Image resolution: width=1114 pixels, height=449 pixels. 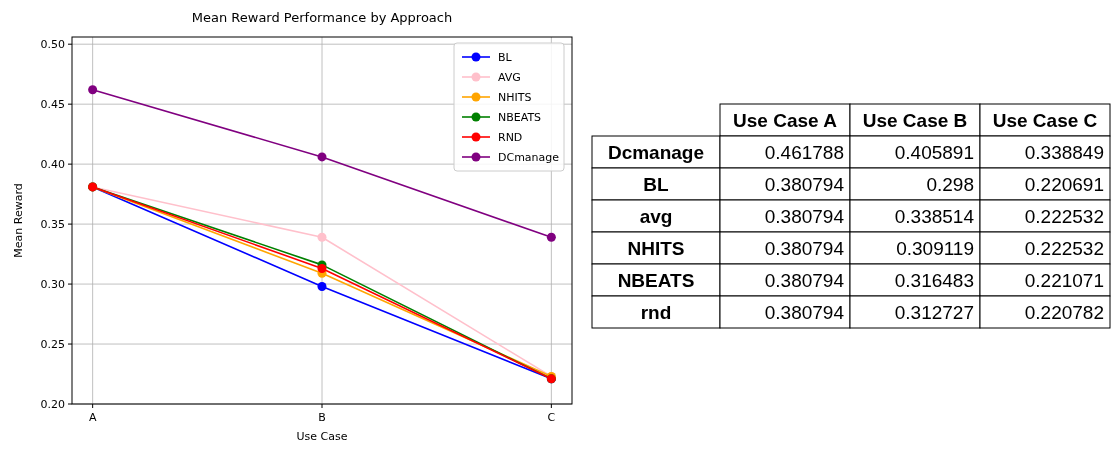 I want to click on legend-label: RND, so click(x=510, y=137).